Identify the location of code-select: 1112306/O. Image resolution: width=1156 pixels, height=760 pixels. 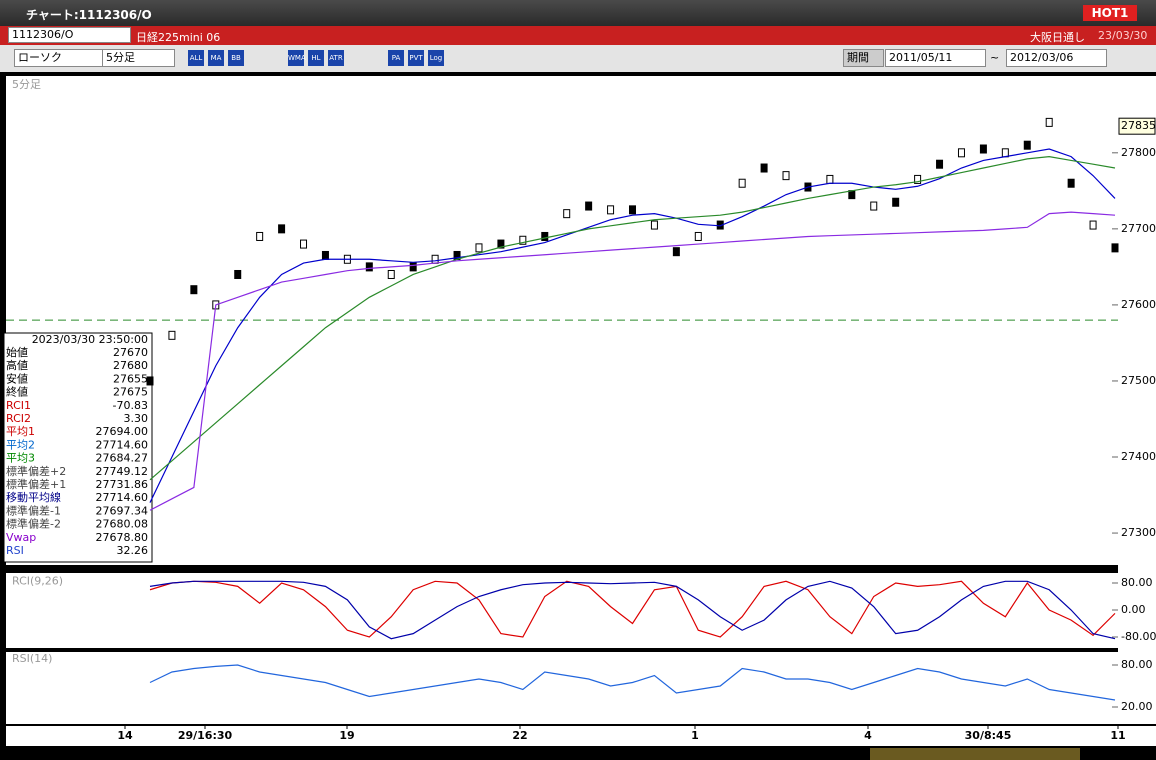
(69, 35).